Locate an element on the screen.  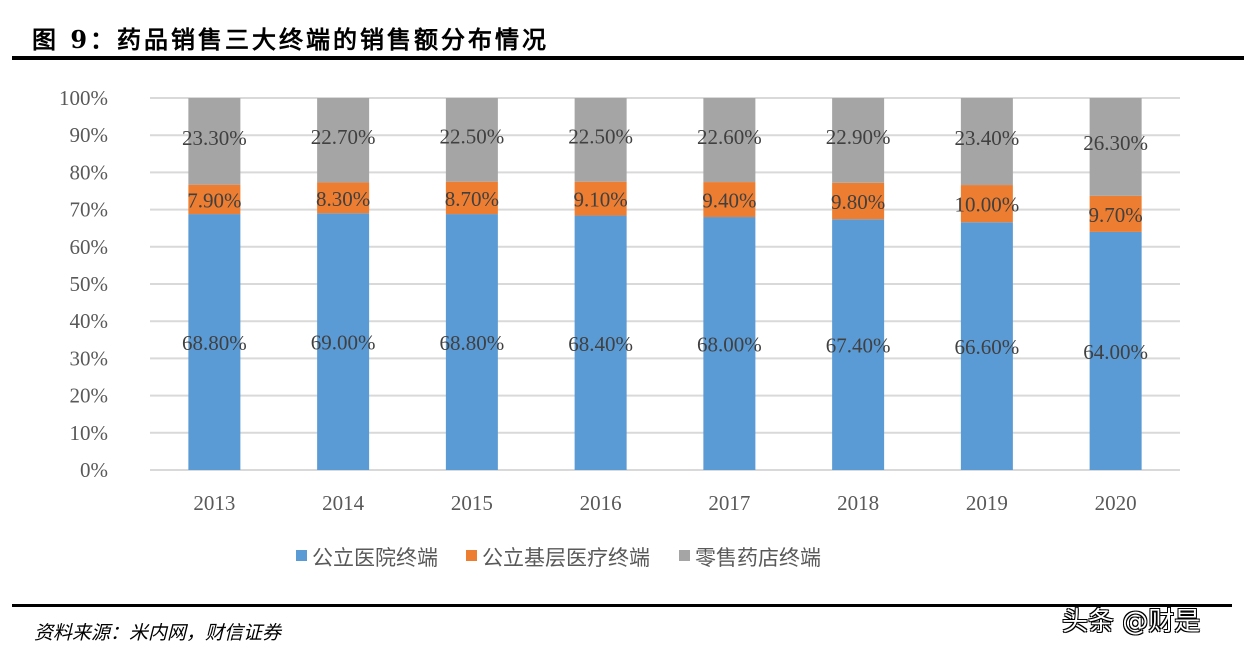
y-tick-label: 50% is located at coordinates (89, 284).